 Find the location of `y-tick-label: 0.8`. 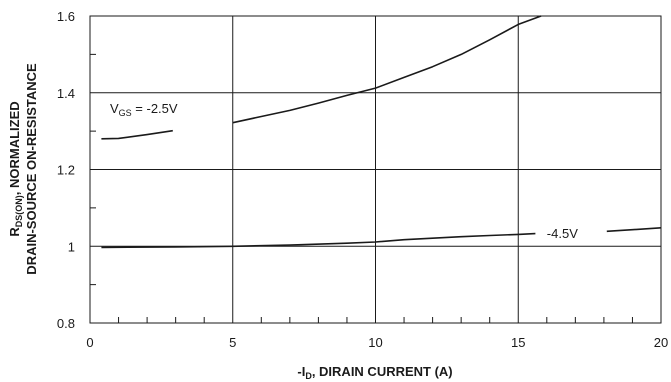

y-tick-label: 0.8 is located at coordinates (66, 323).